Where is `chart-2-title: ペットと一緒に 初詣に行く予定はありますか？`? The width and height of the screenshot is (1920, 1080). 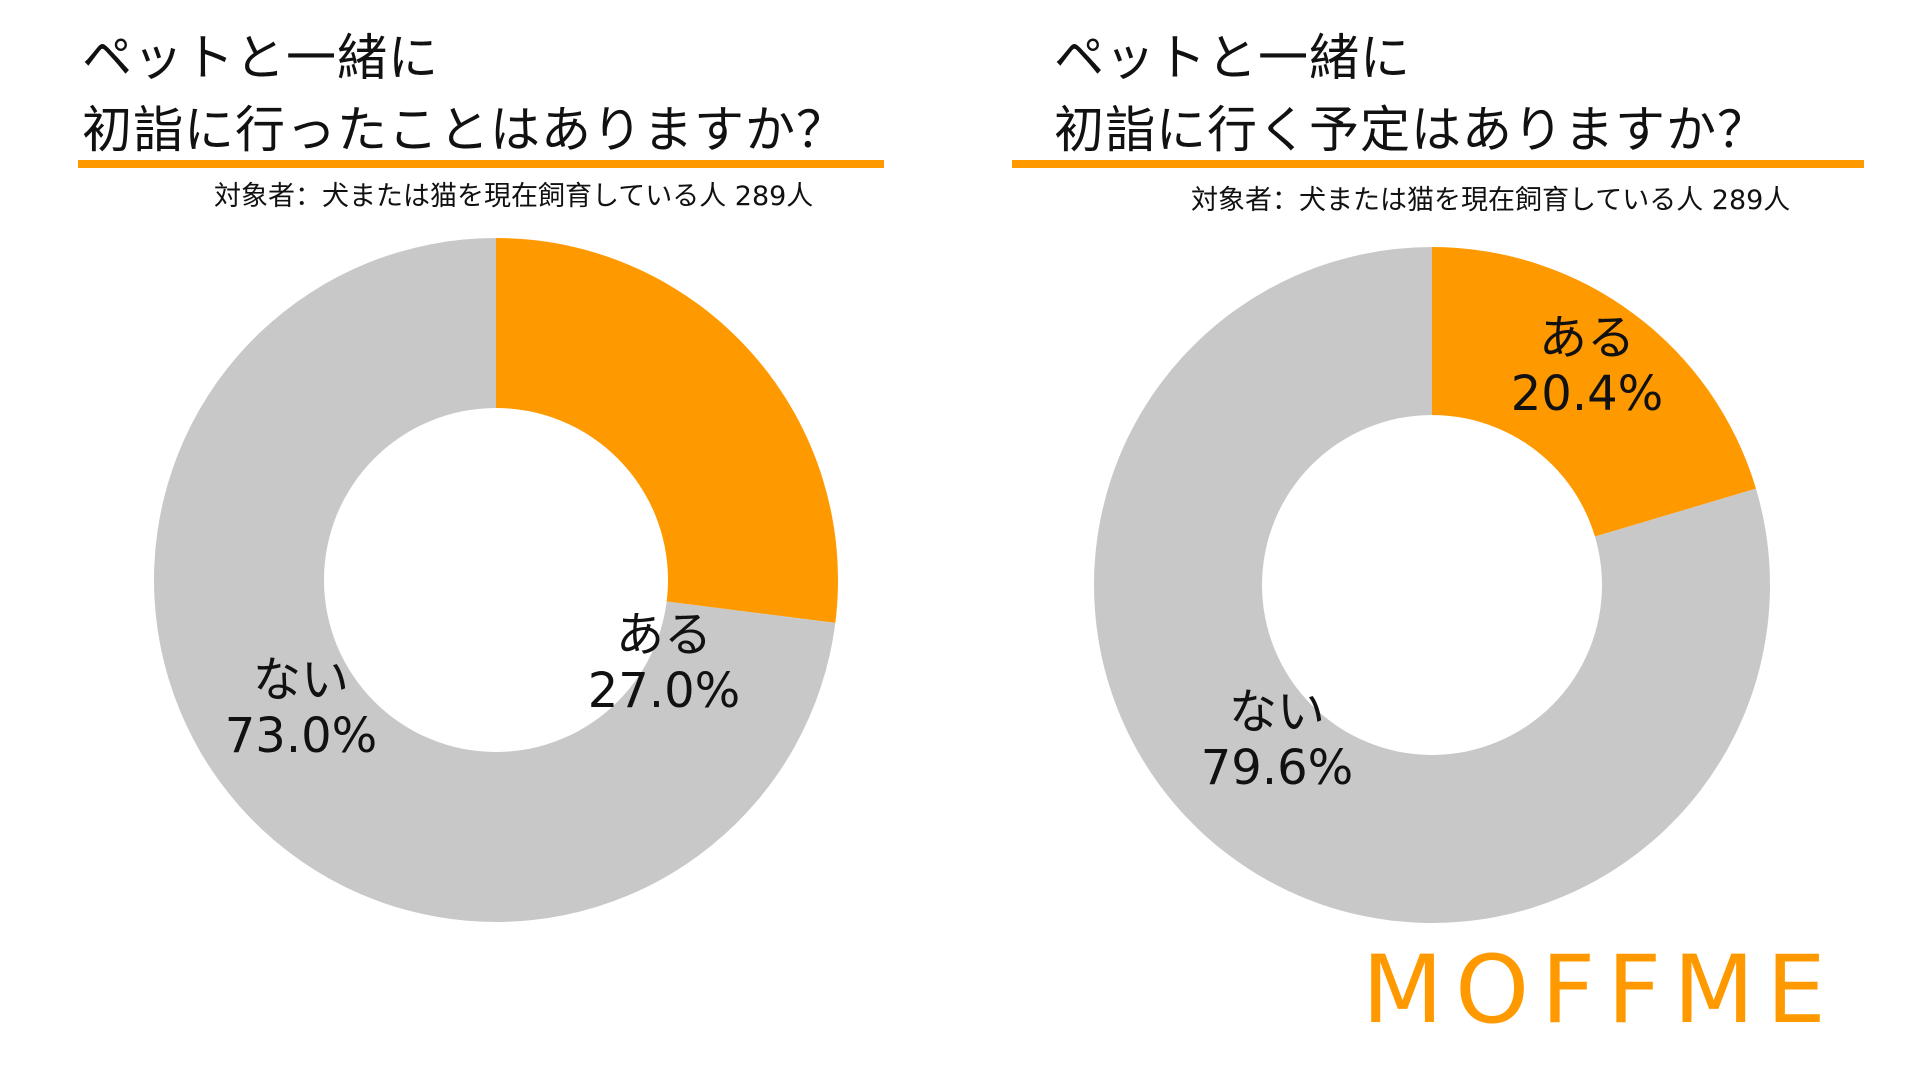
chart-2-title: ペットと一緒に 初詣に行く予定はありますか？ is located at coordinates (1411, 94).